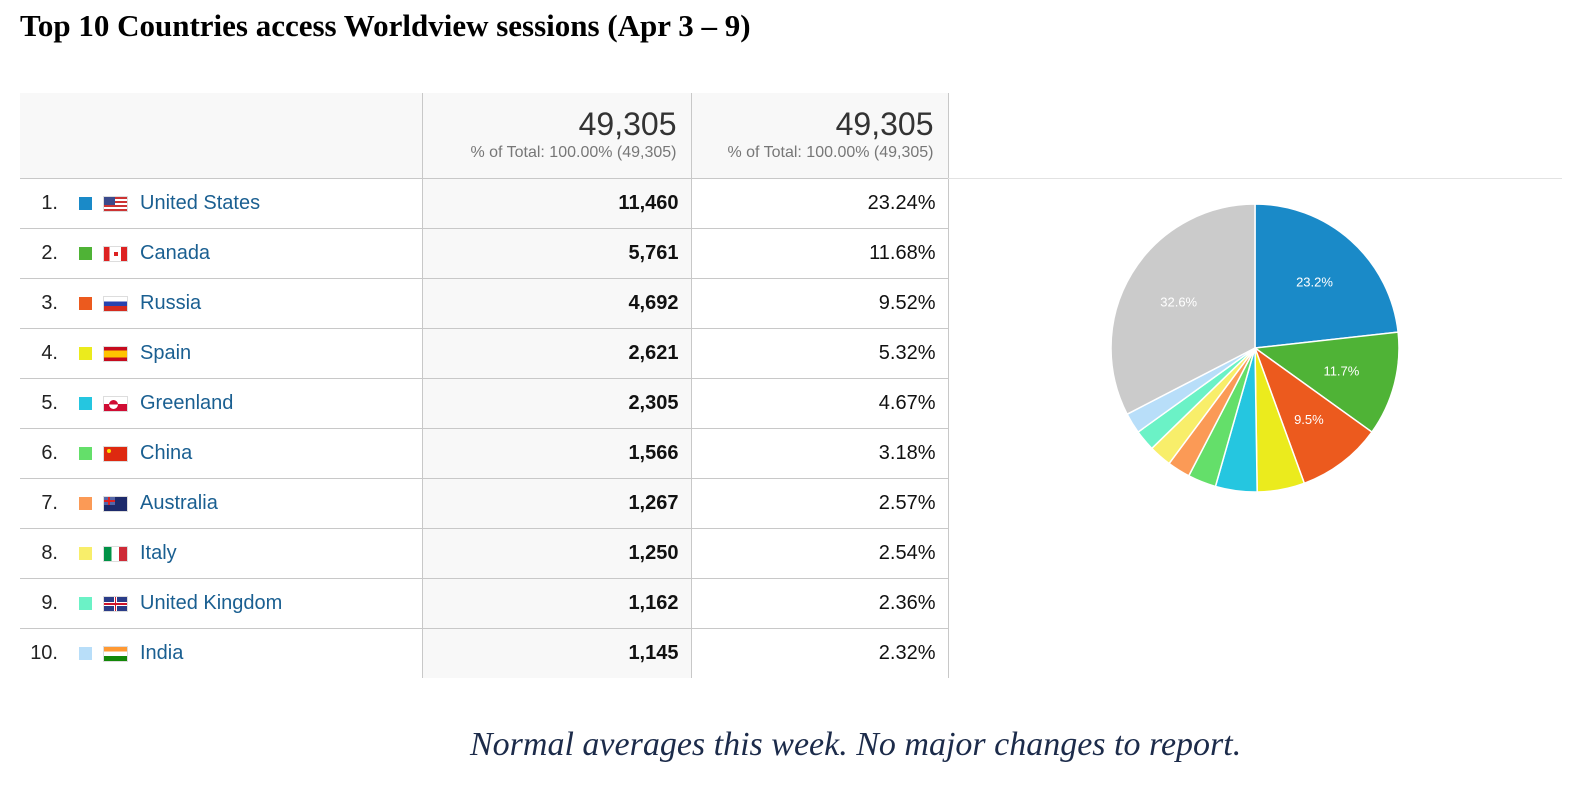 Image resolution: width=1587 pixels, height=793 pixels. I want to click on sessions-pie-chart: 23.2% 11.7% 9.5% 32.6%, so click(1255, 348).